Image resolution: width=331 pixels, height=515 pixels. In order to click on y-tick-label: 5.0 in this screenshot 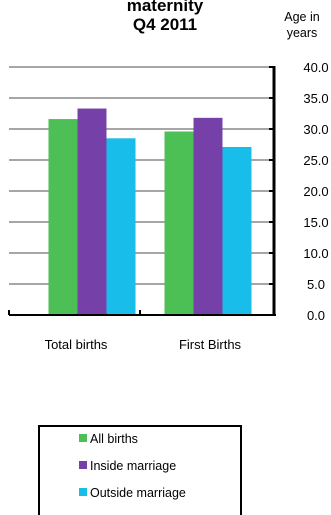, I will do `click(316, 284)`.